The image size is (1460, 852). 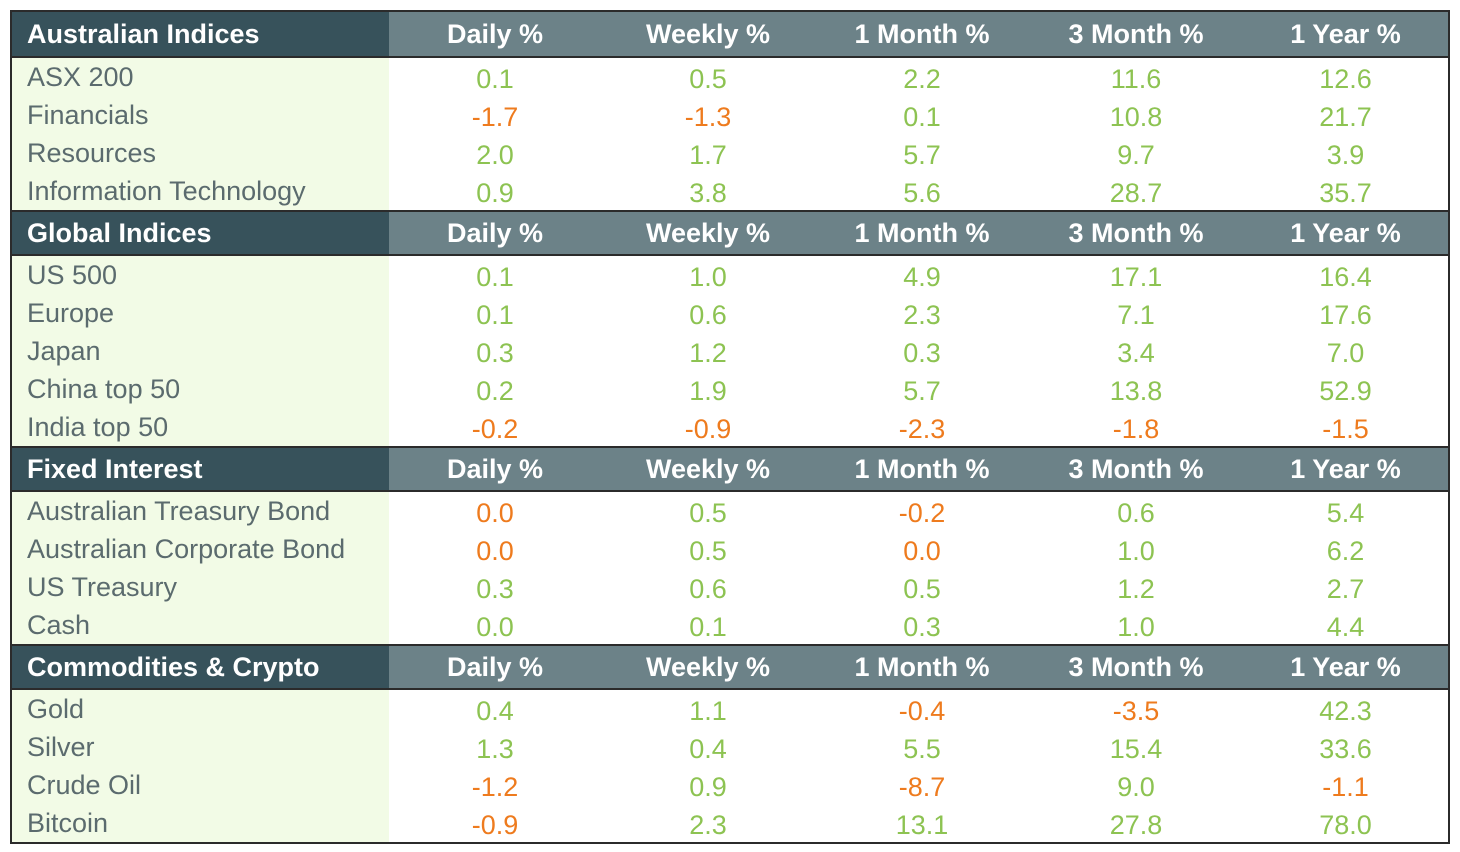 What do you see at coordinates (708, 154) in the screenshot?
I see `value-cell: 1.7` at bounding box center [708, 154].